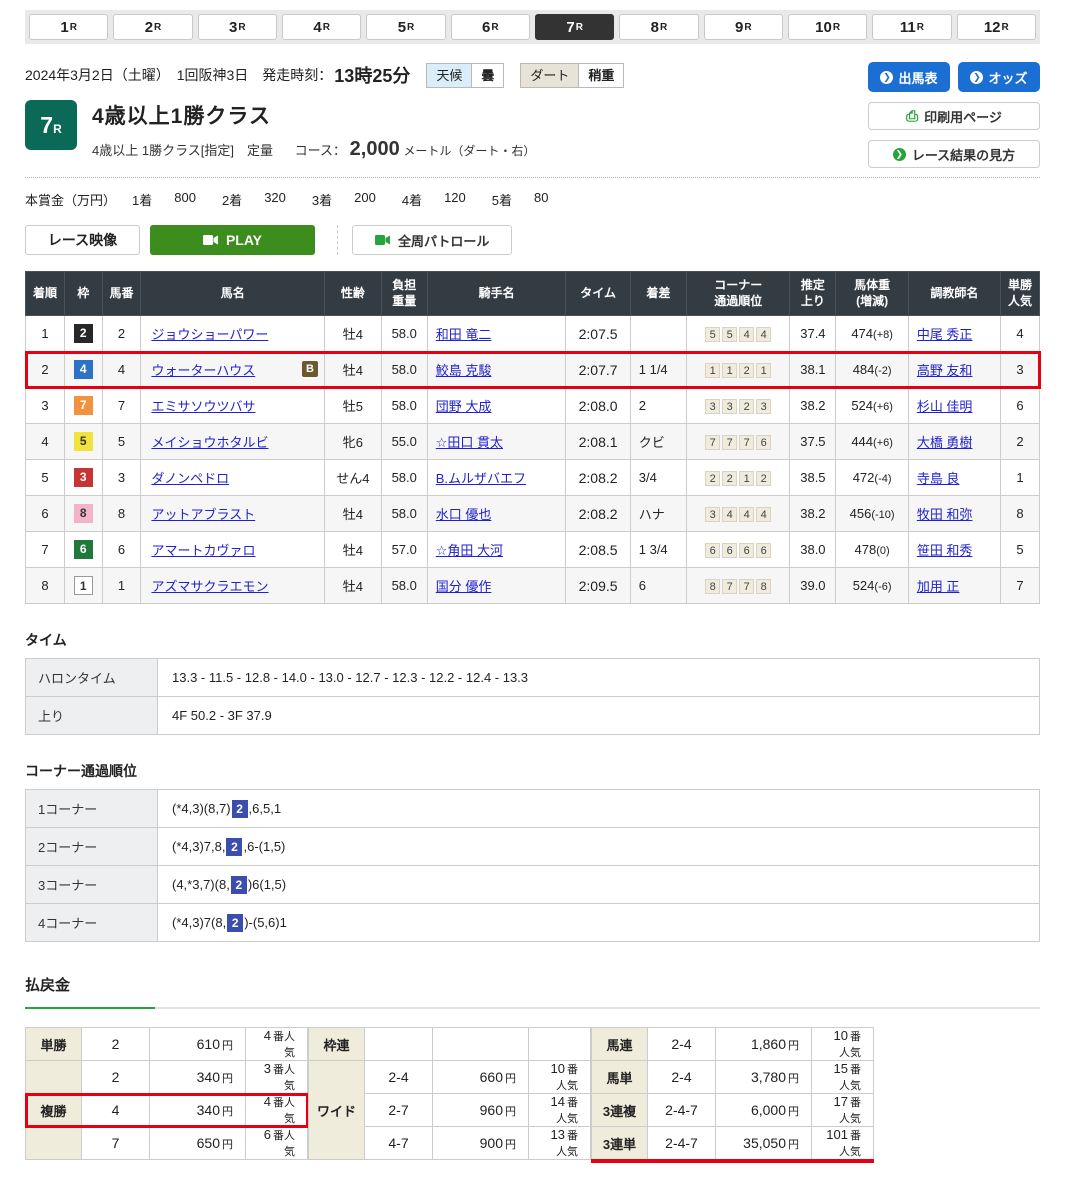 The height and width of the screenshot is (1187, 1065). I want to click on trainer-link: 寺島 良, so click(938, 479).